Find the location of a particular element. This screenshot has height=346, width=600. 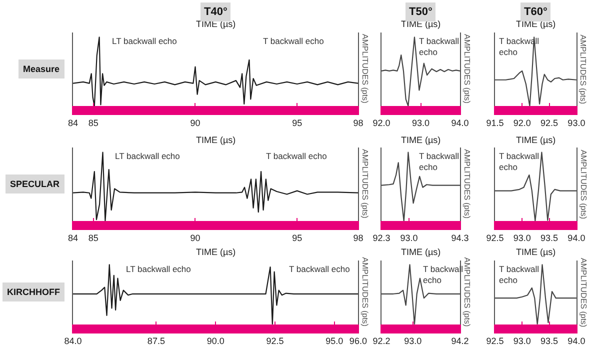

x-tick-label: 94.3 is located at coordinates (460, 237).